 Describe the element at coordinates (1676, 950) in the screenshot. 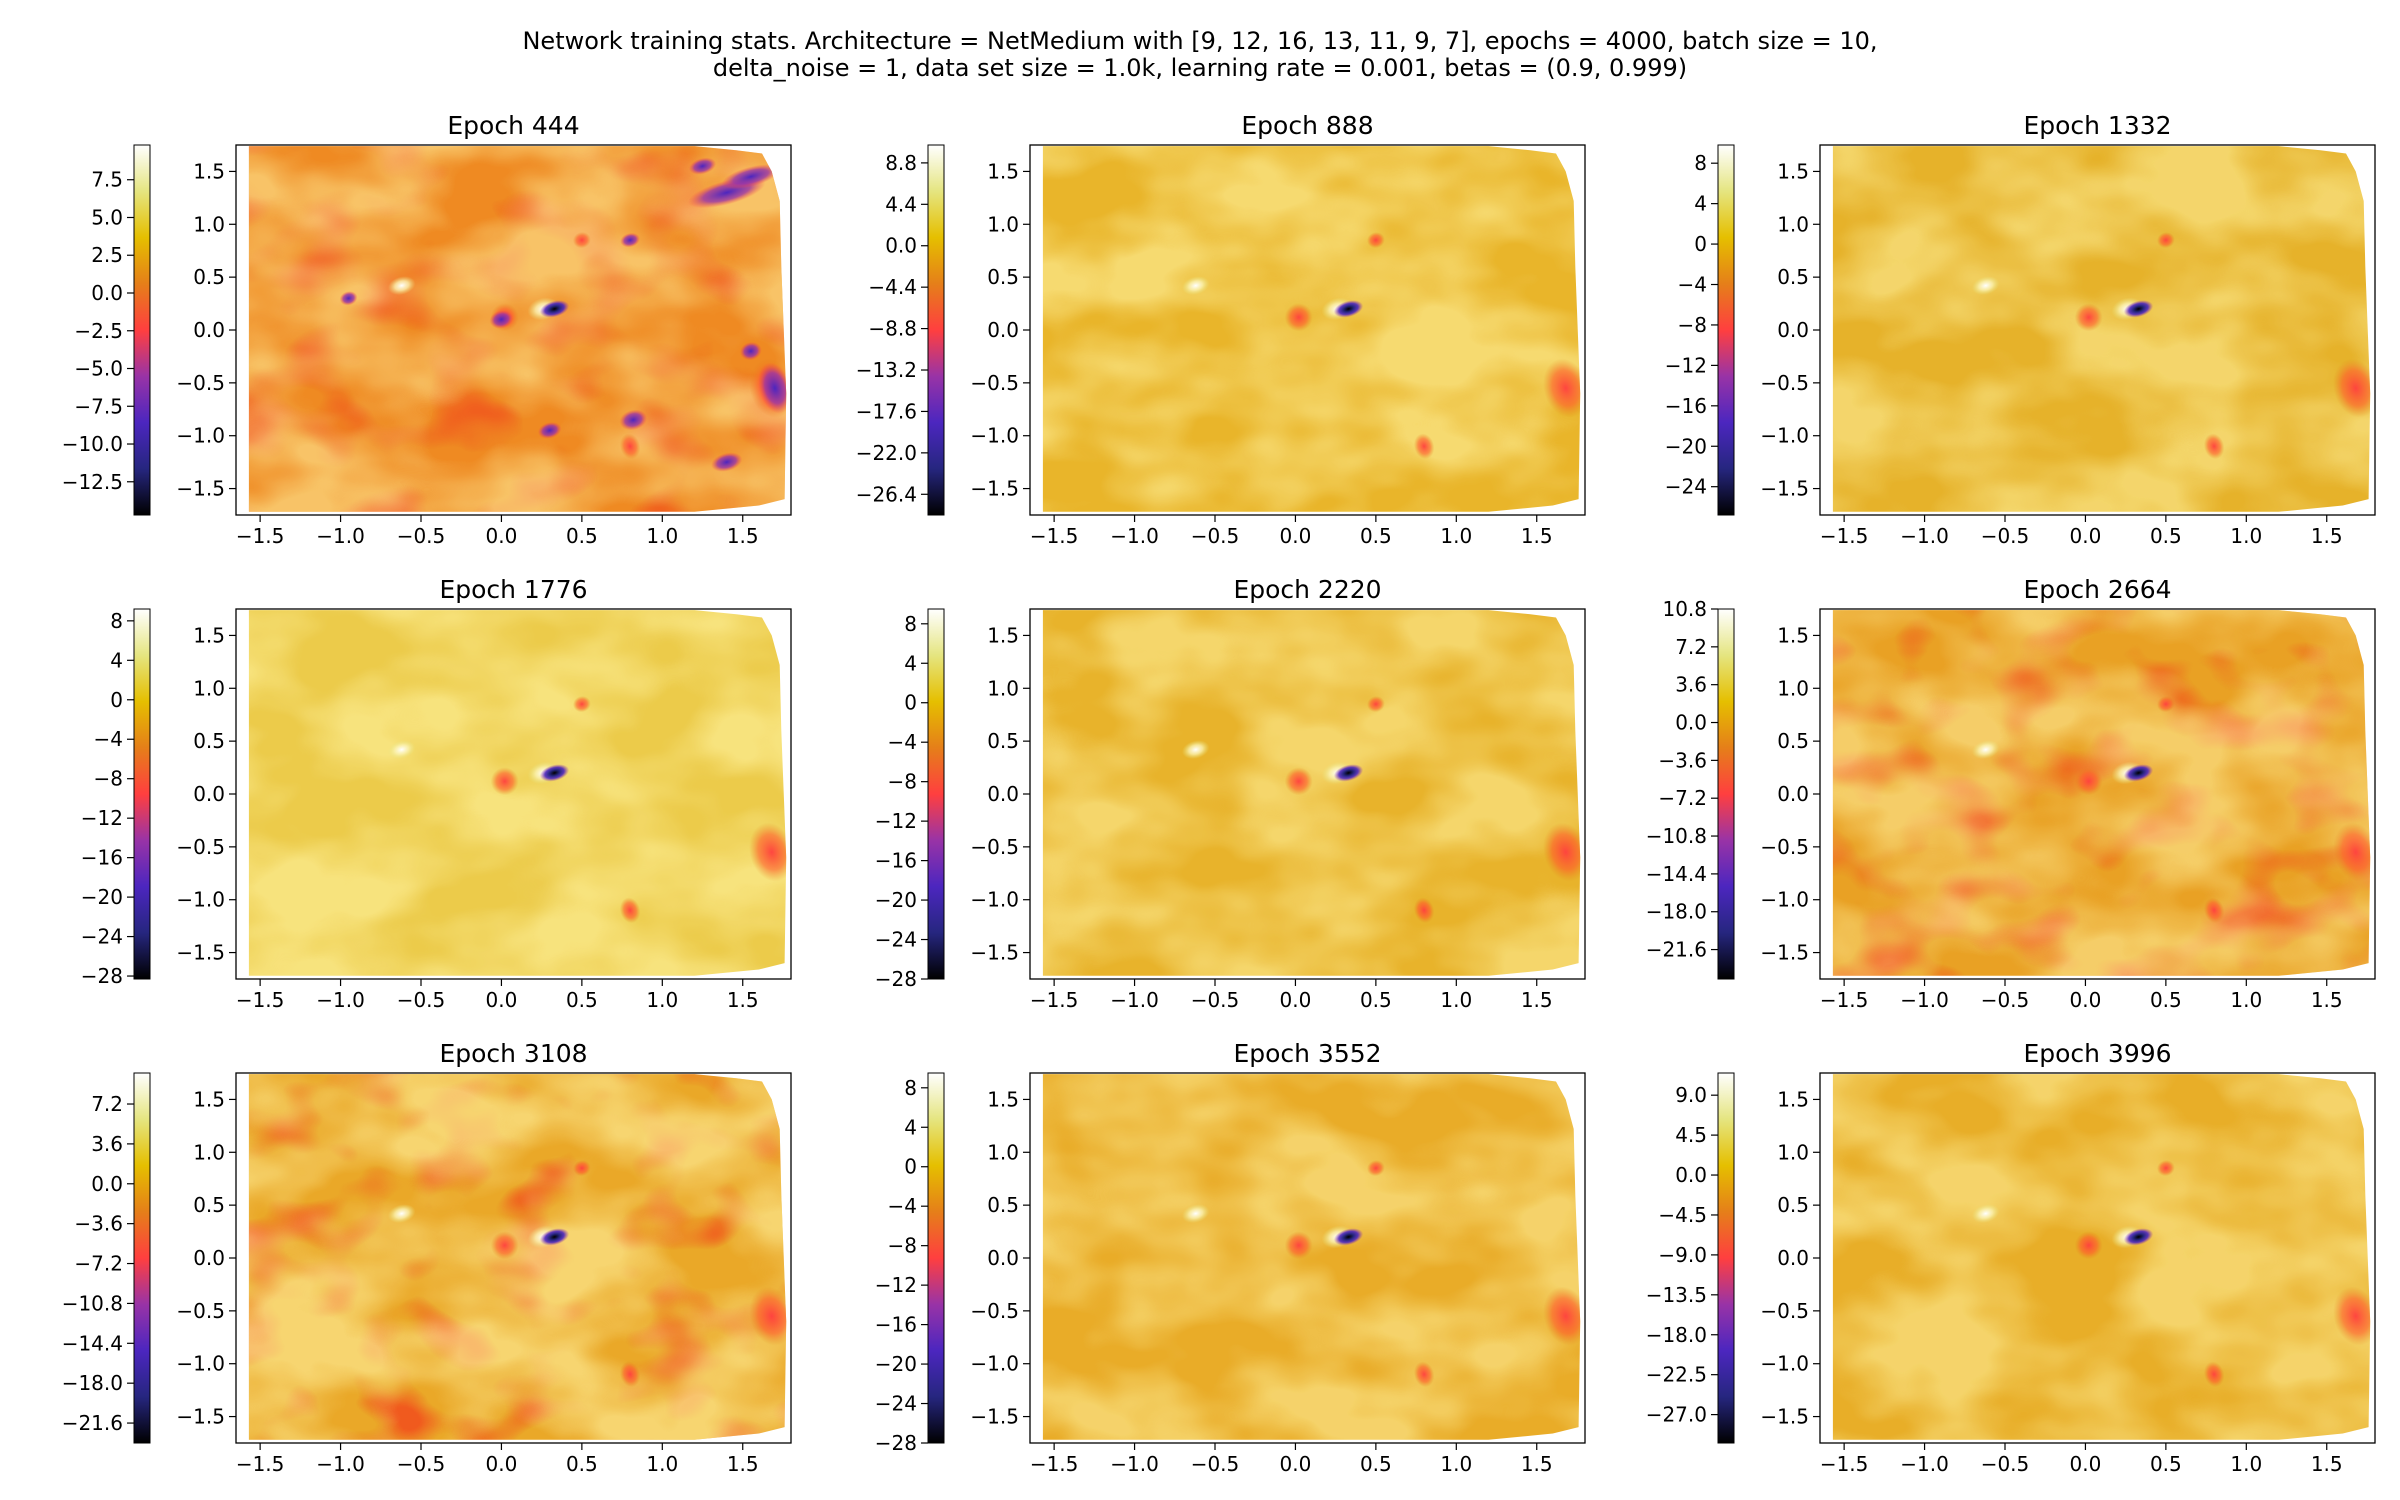

I see `colorbar-tick-label: −21.6` at that location.